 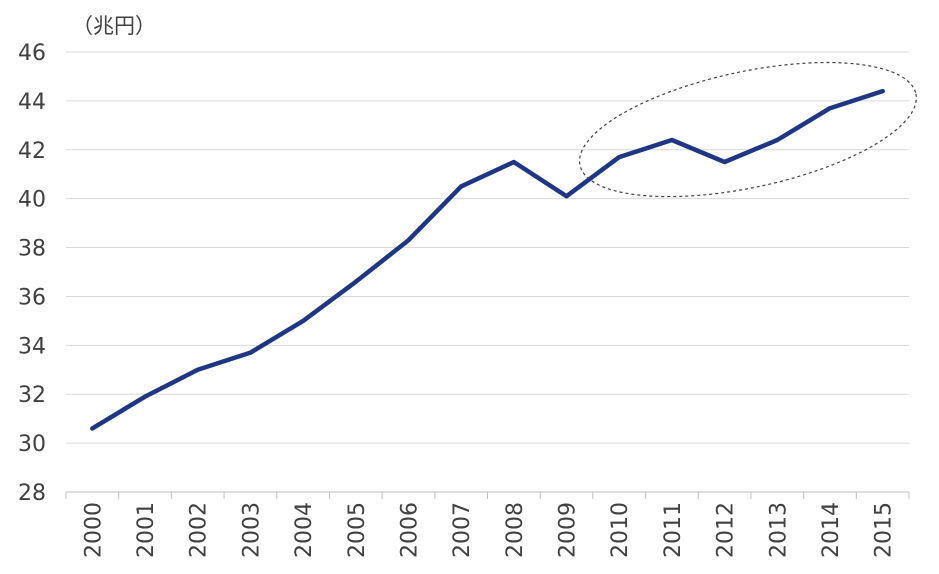 What do you see at coordinates (778, 530) in the screenshot?
I see `x-tick-label: 2013` at bounding box center [778, 530].